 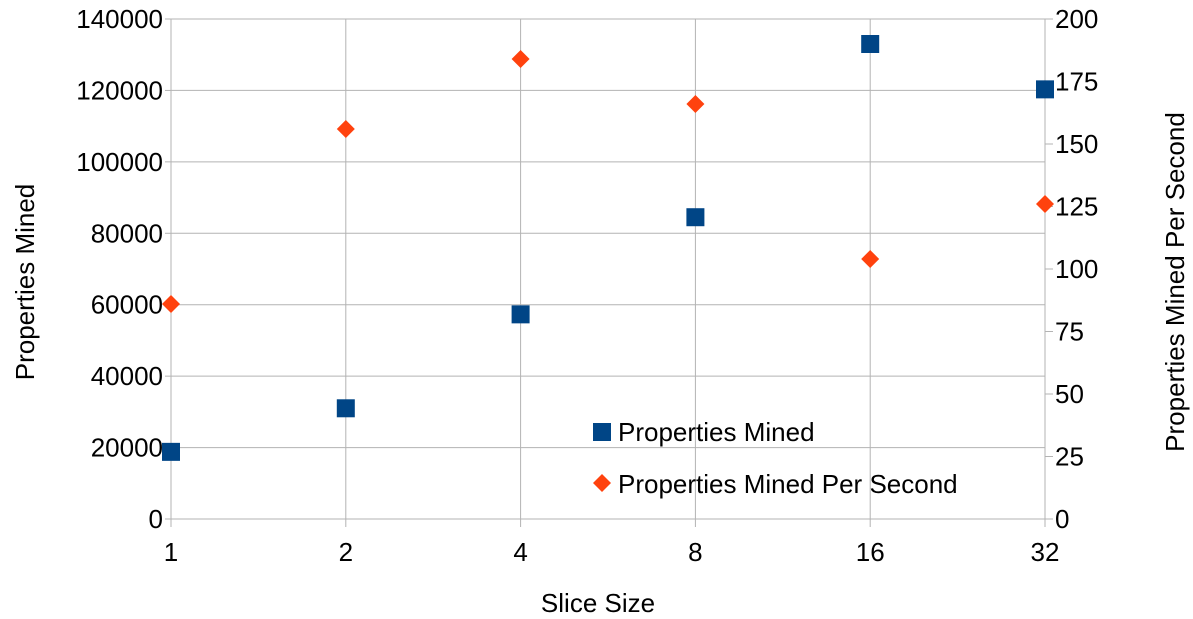 I want to click on y-left-axis-title: Properties Mined, so click(x=25, y=282).